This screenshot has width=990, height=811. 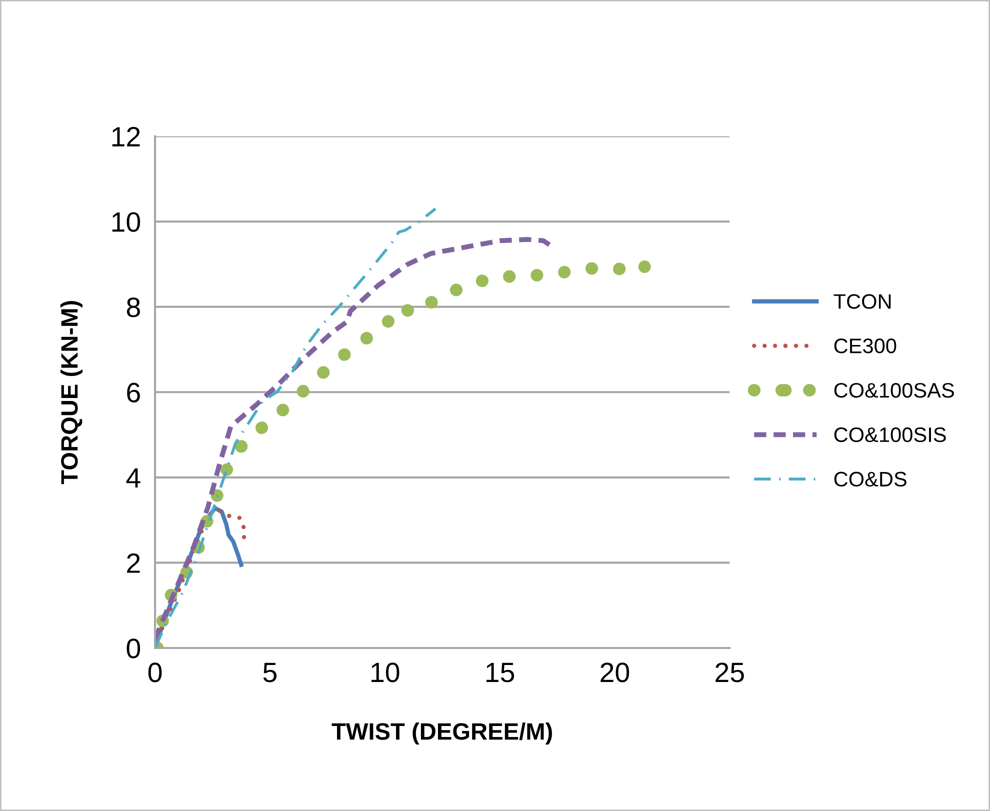 What do you see at coordinates (133, 648) in the screenshot?
I see `y-tick-label: 0` at bounding box center [133, 648].